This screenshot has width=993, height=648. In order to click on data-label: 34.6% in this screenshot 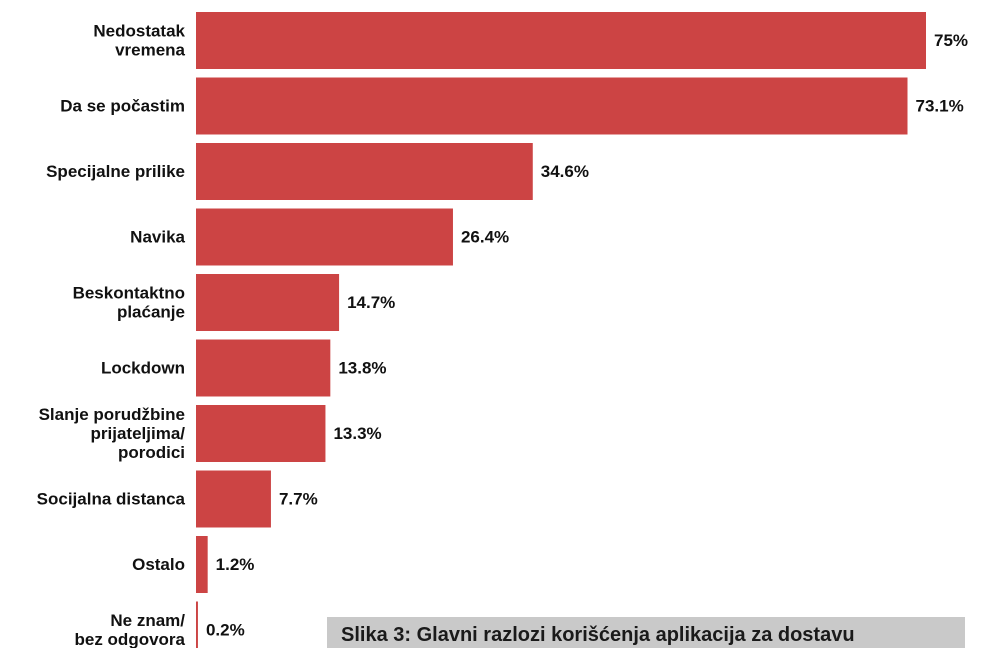, I will do `click(565, 171)`.